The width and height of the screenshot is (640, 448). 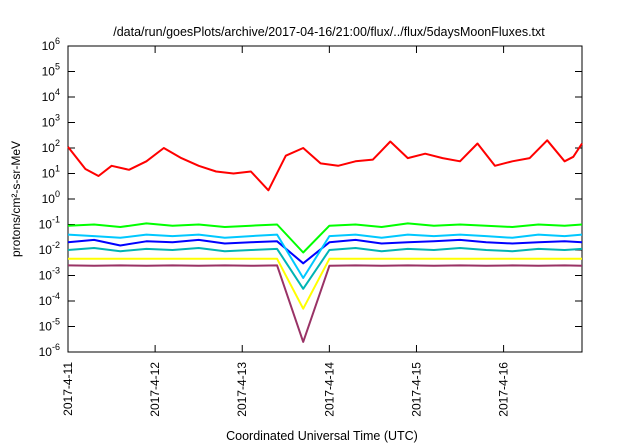 I want to click on y-tick-label-7: 10¹, so click(x=51, y=172).